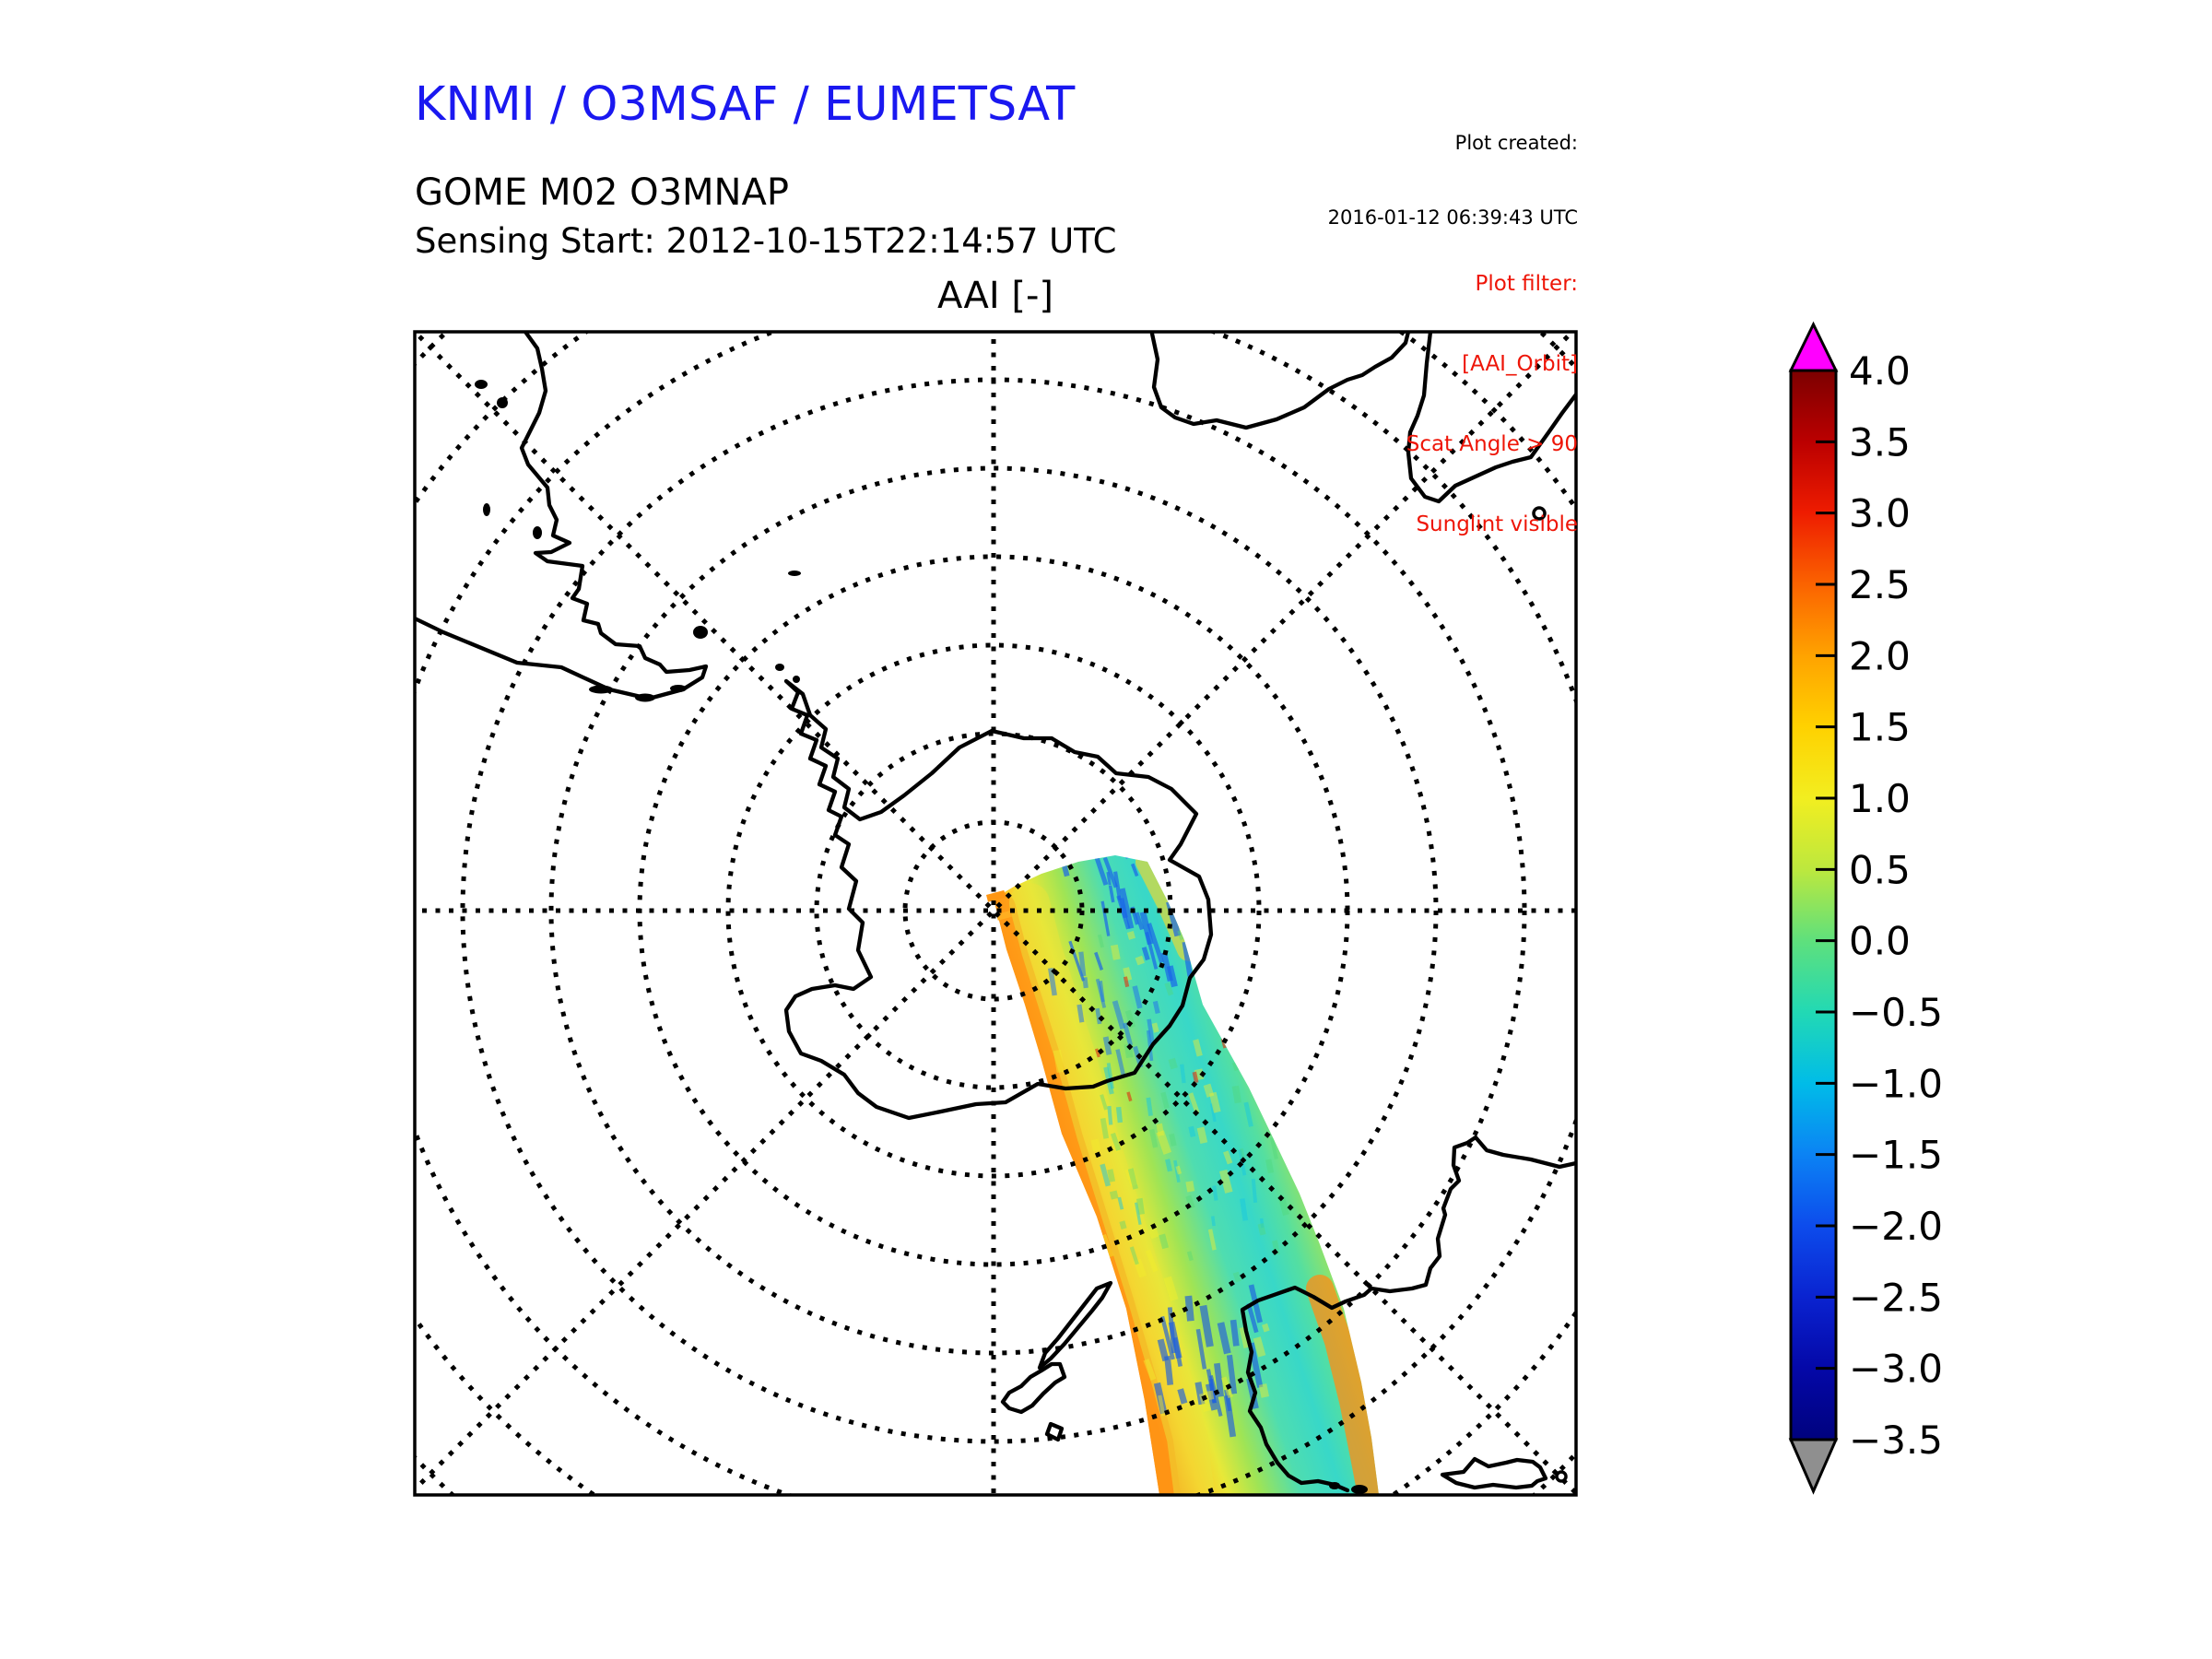 This screenshot has height=1659, width=2212. What do you see at coordinates (1880, 798) in the screenshot?
I see `colorbar-tick-label: 1.0` at bounding box center [1880, 798].